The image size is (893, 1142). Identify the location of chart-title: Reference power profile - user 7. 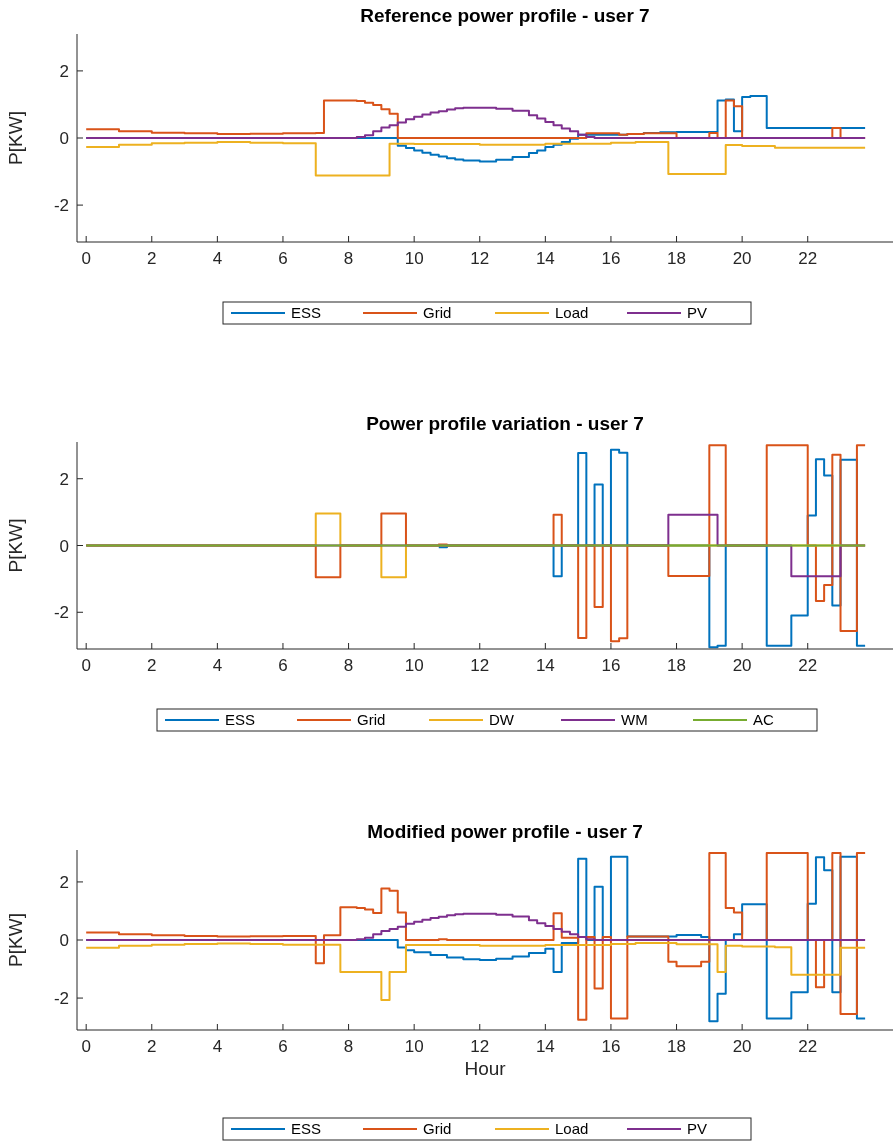
(505, 15).